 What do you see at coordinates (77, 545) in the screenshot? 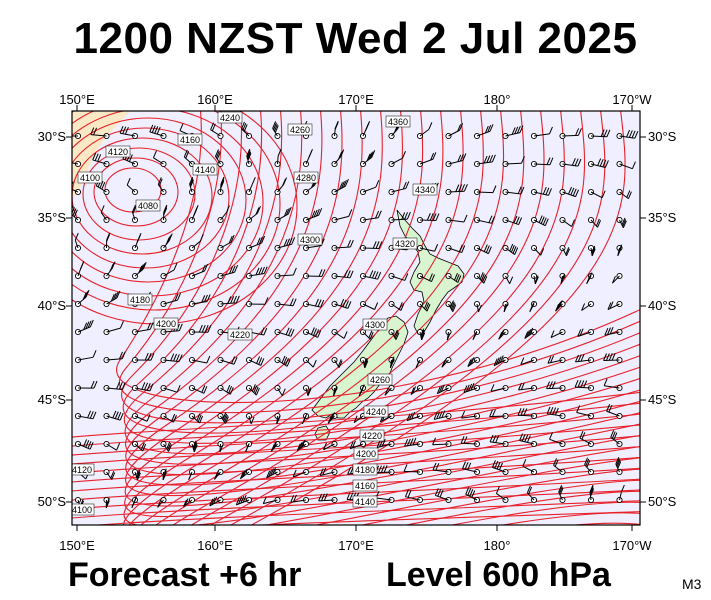
I see `bottom-axis-label: 150°E` at bounding box center [77, 545].